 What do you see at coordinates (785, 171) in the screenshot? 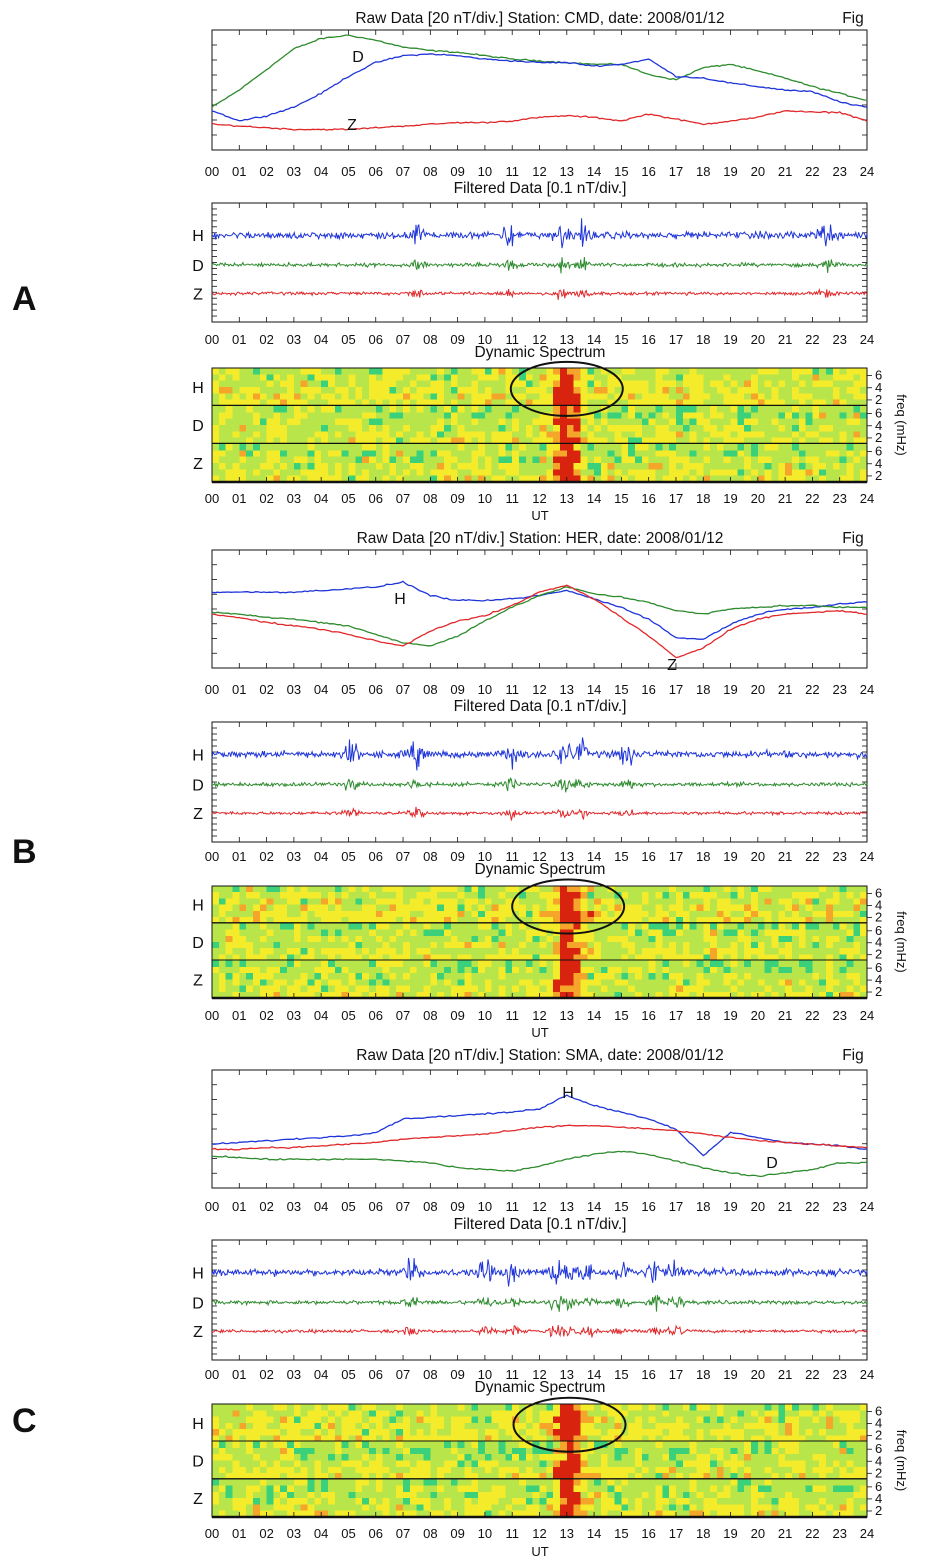
I see `panel-a-raw-x-tick-label: 21` at bounding box center [785, 171].